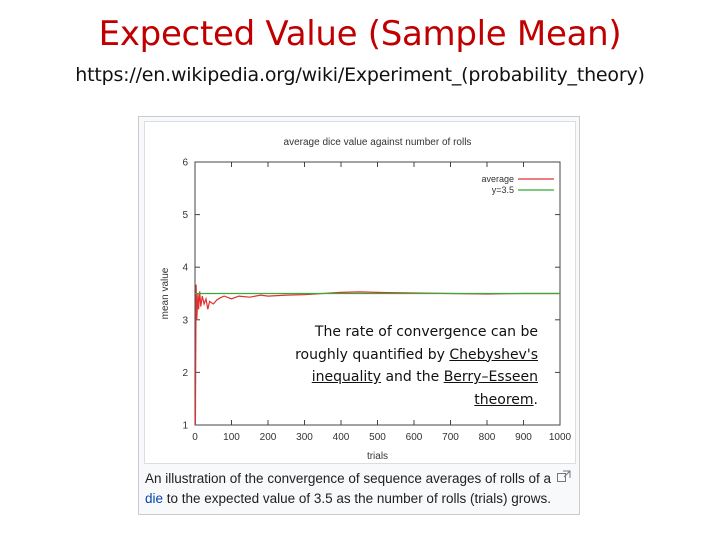 Image resolution: width=720 pixels, height=540 pixels. What do you see at coordinates (424, 366) in the screenshot?
I see `chebyshev-link: Chebyshev's inequality` at bounding box center [424, 366].